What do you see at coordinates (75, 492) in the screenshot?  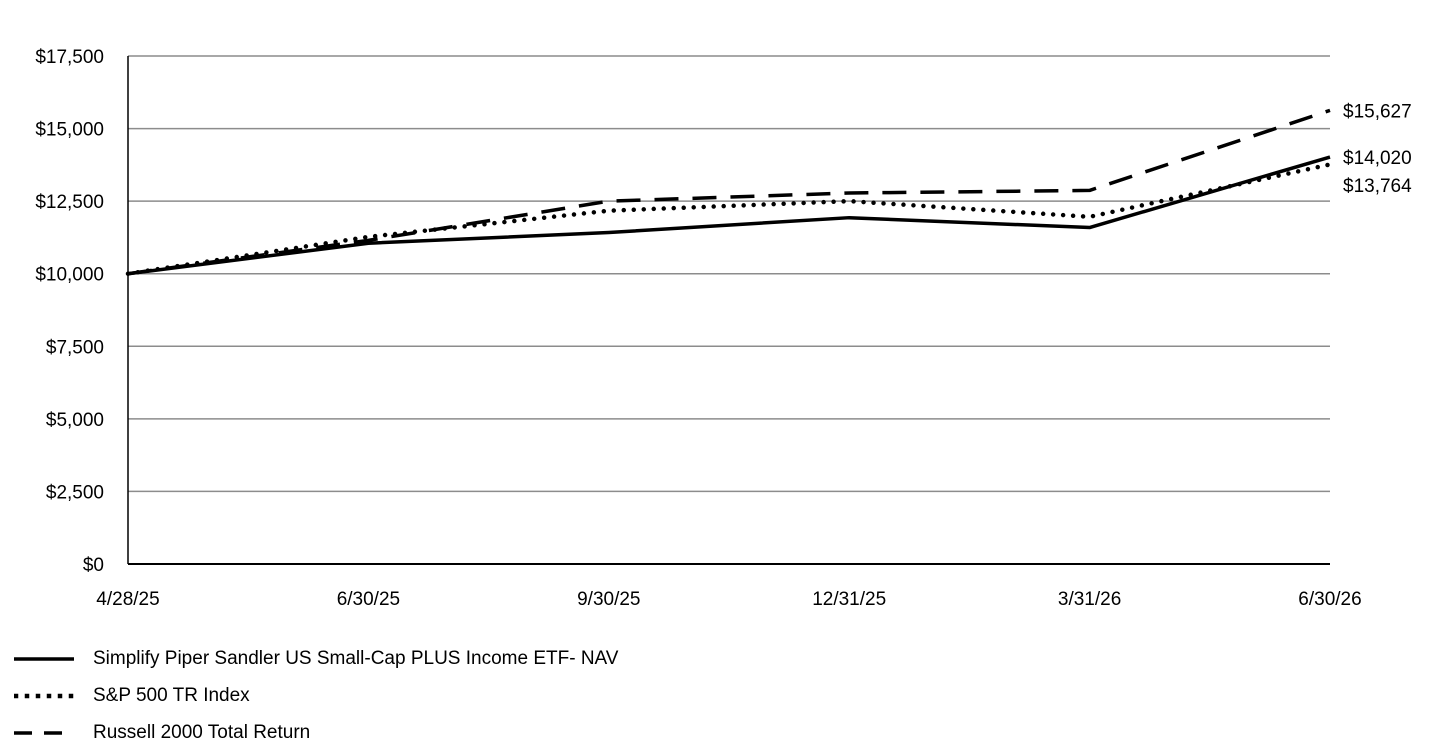 I see `y-tick-label: $2,500` at bounding box center [75, 492].